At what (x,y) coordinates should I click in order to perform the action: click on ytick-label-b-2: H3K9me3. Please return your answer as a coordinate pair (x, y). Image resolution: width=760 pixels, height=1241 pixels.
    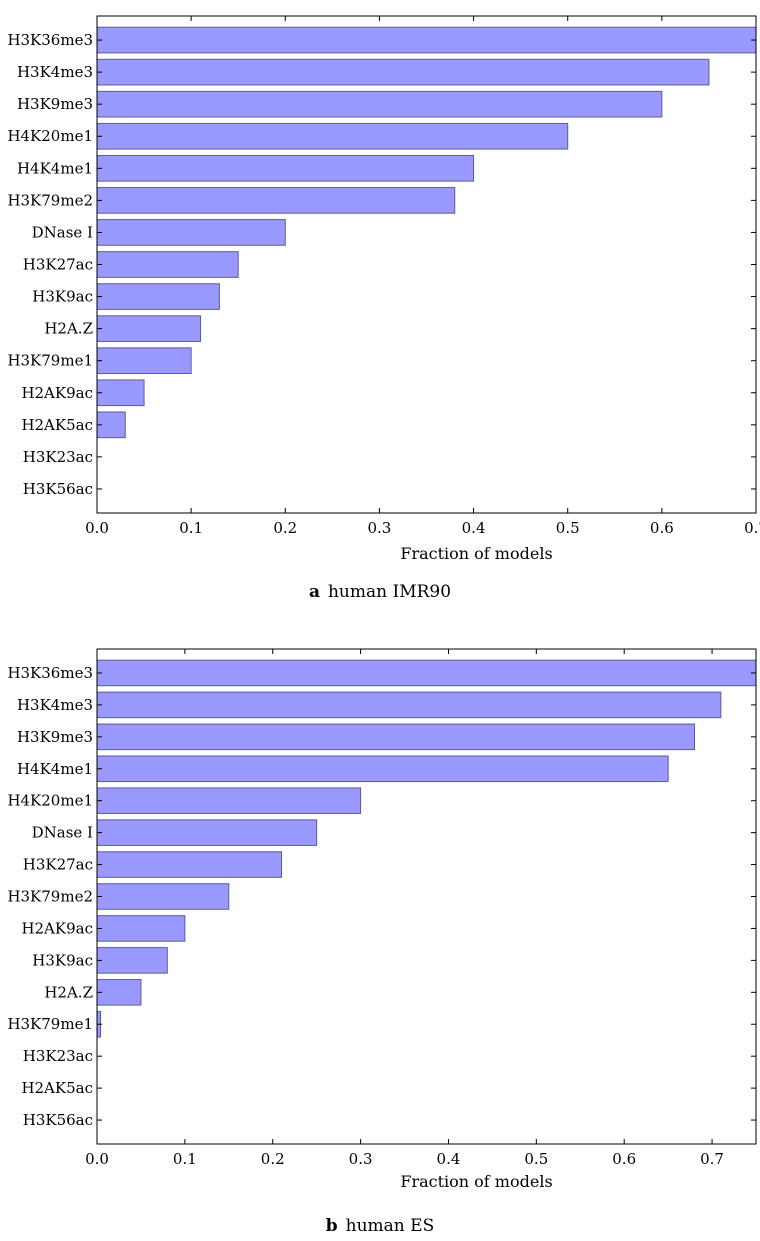
    Looking at the image, I should click on (55, 737).